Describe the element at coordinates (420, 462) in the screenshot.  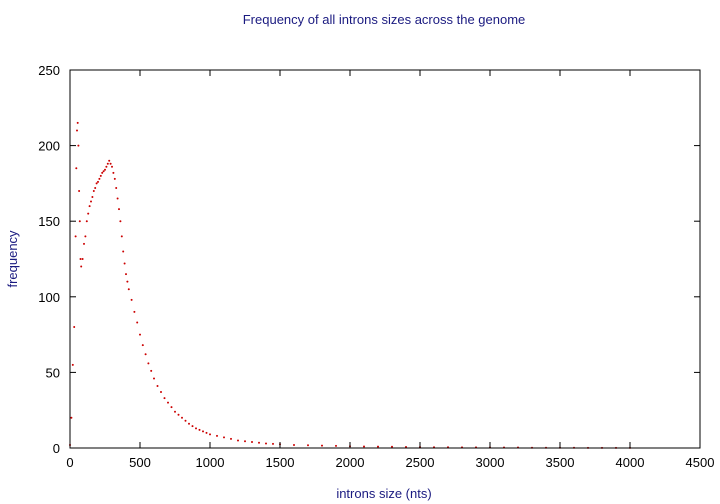
I see `x-tick-label: 2500` at that location.